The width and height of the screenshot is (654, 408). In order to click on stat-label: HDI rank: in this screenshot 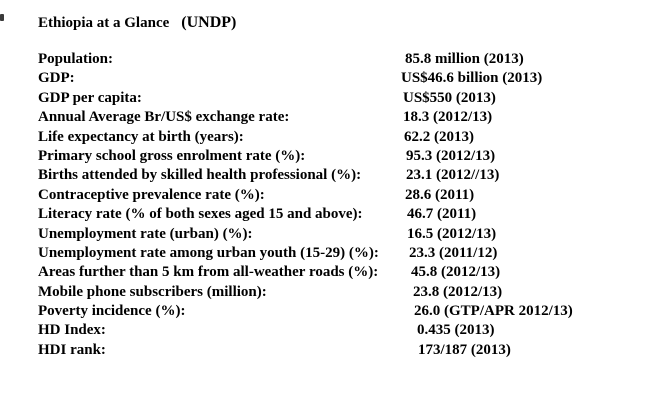, I will do `click(72, 349)`.